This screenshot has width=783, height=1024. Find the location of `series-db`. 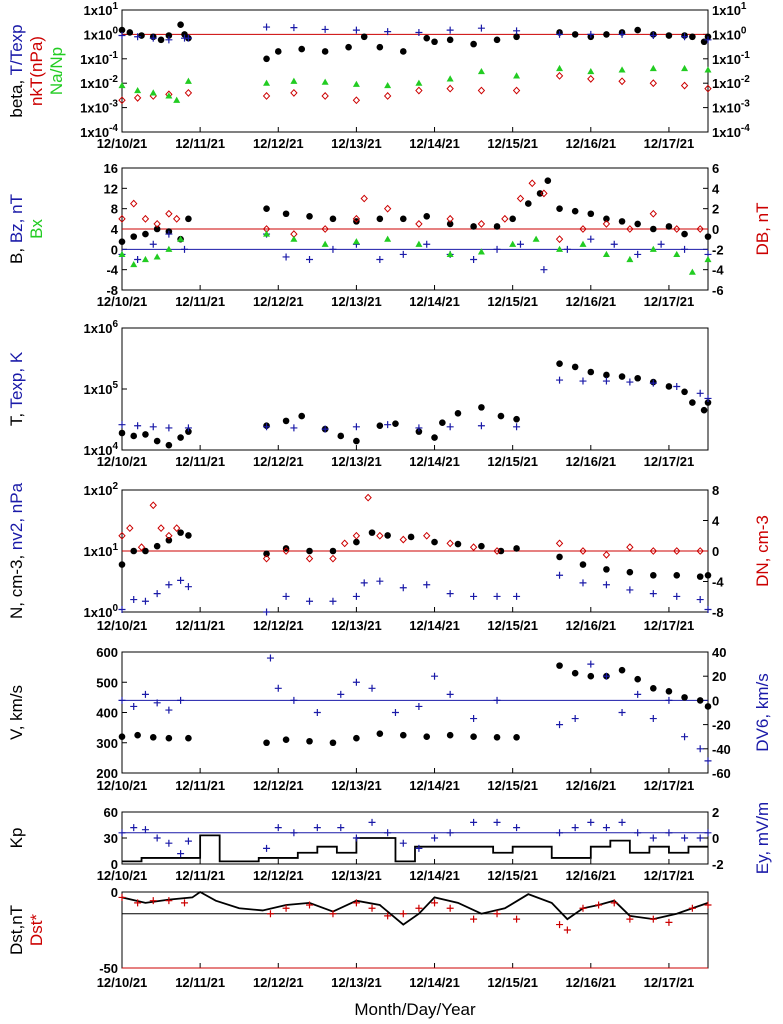

series-db is located at coordinates (411, 211).